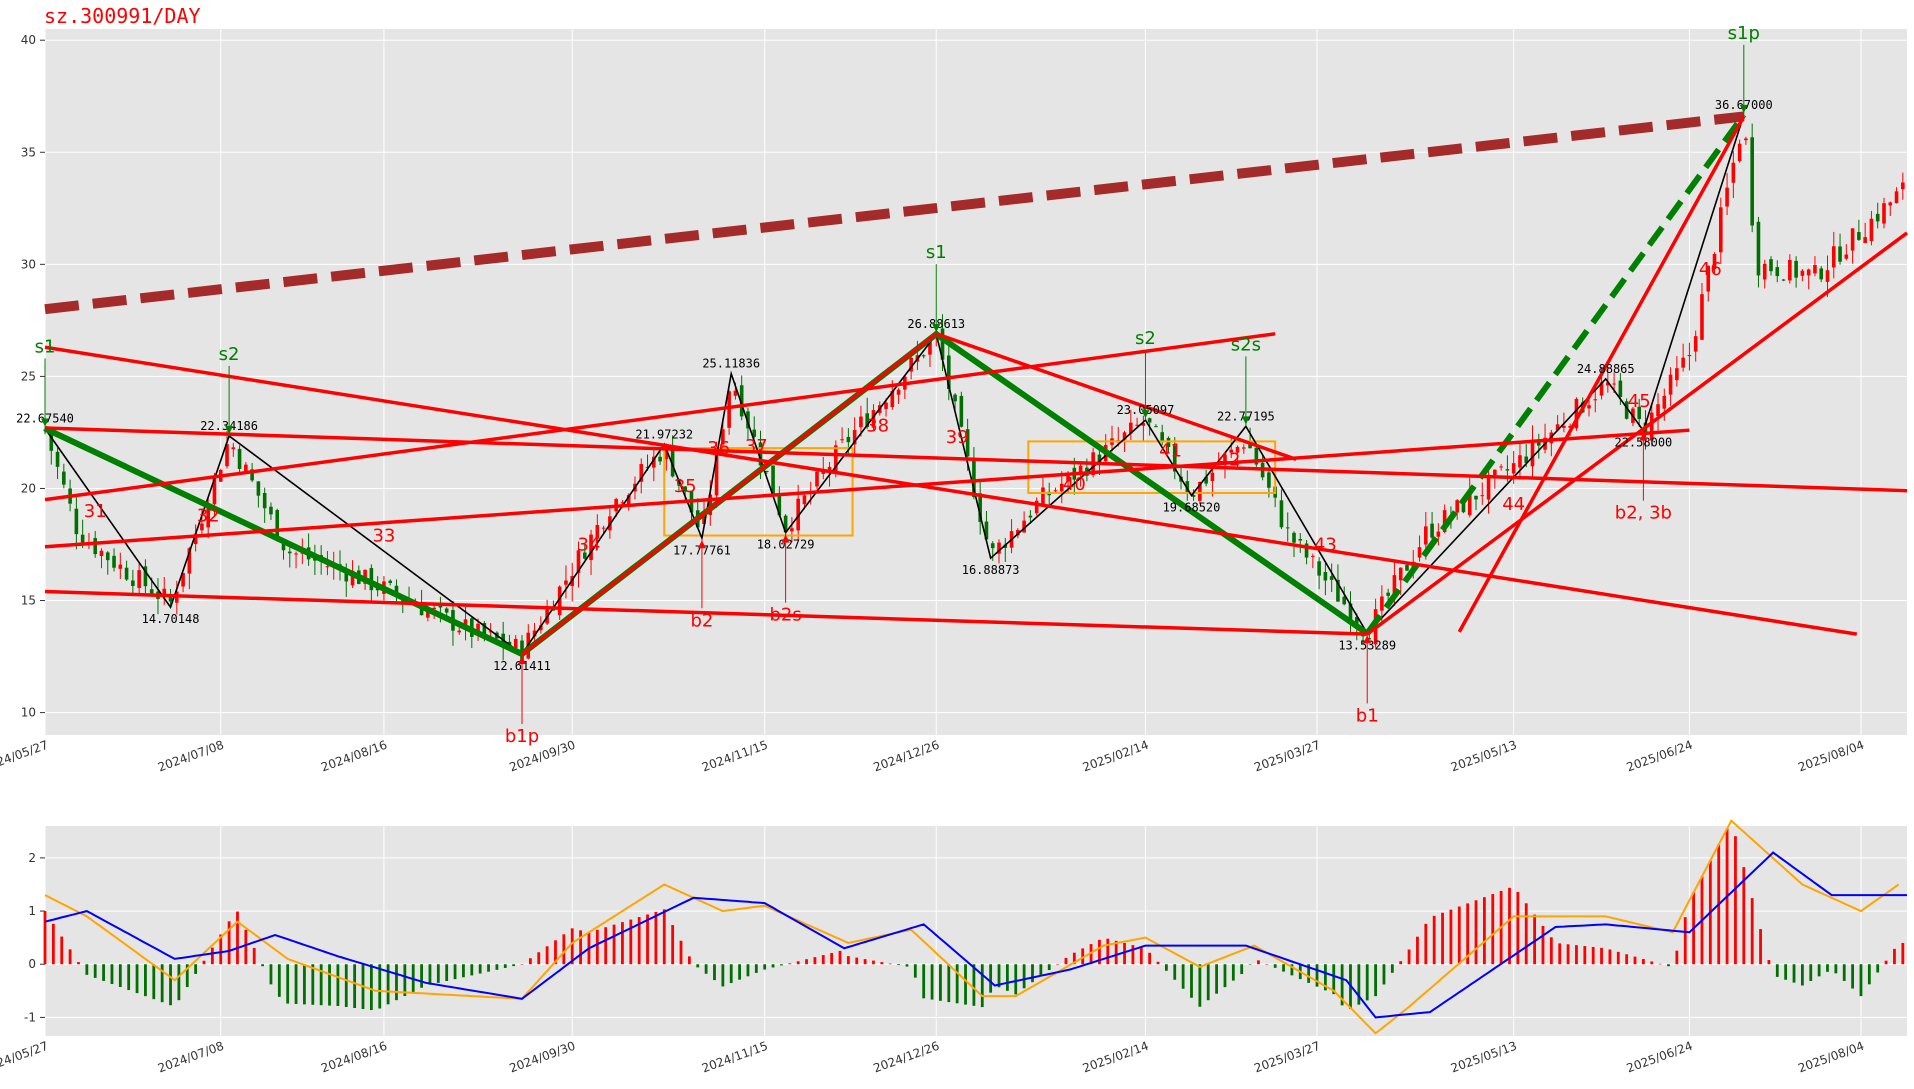  I want to click on signal-label: b2s, so click(785, 615).